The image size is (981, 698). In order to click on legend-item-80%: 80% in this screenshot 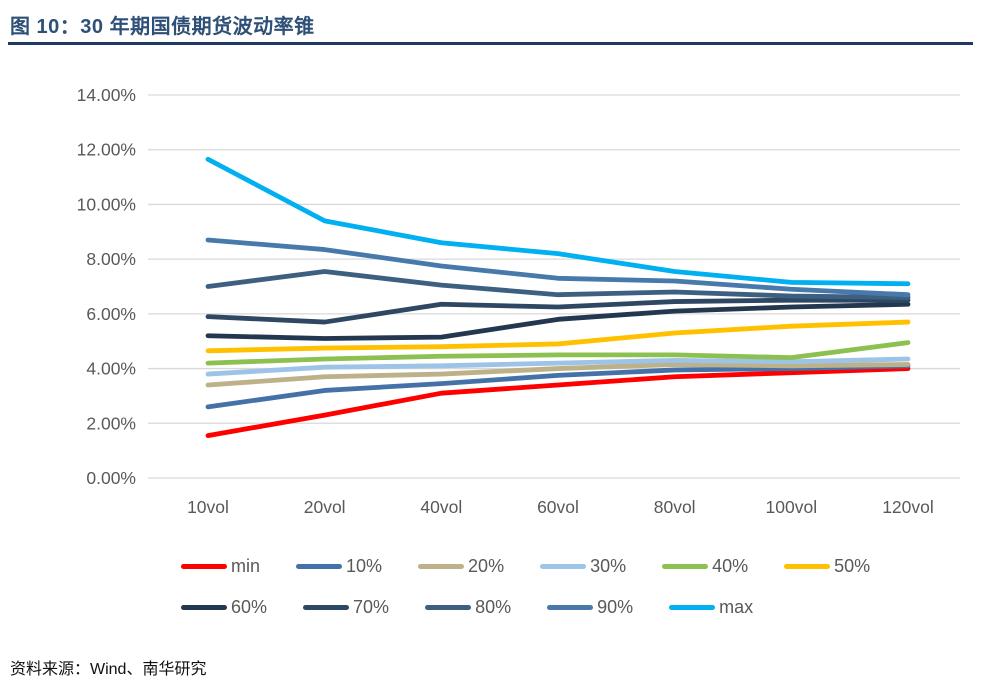, I will do `click(468, 607)`.